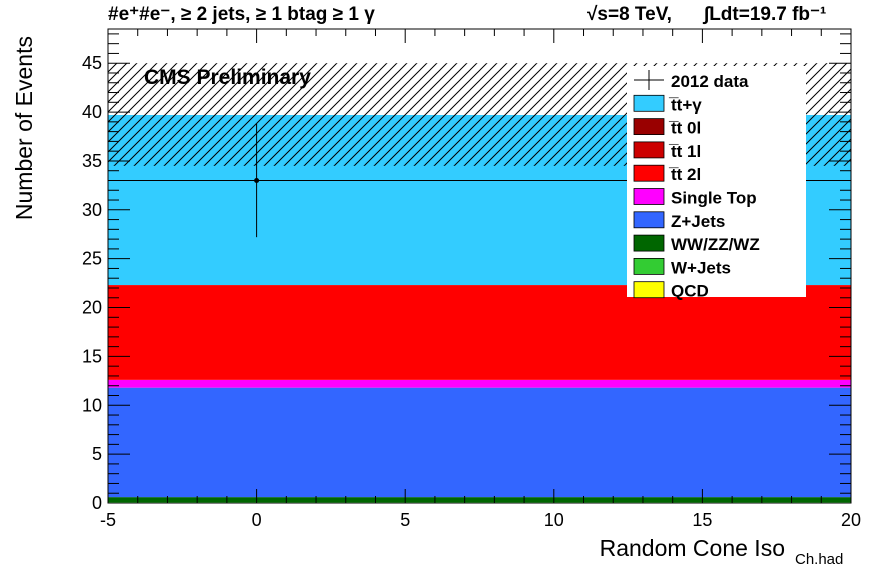 The height and width of the screenshot is (572, 896). I want to click on legend-label-6: Z+Jets, so click(698, 221).